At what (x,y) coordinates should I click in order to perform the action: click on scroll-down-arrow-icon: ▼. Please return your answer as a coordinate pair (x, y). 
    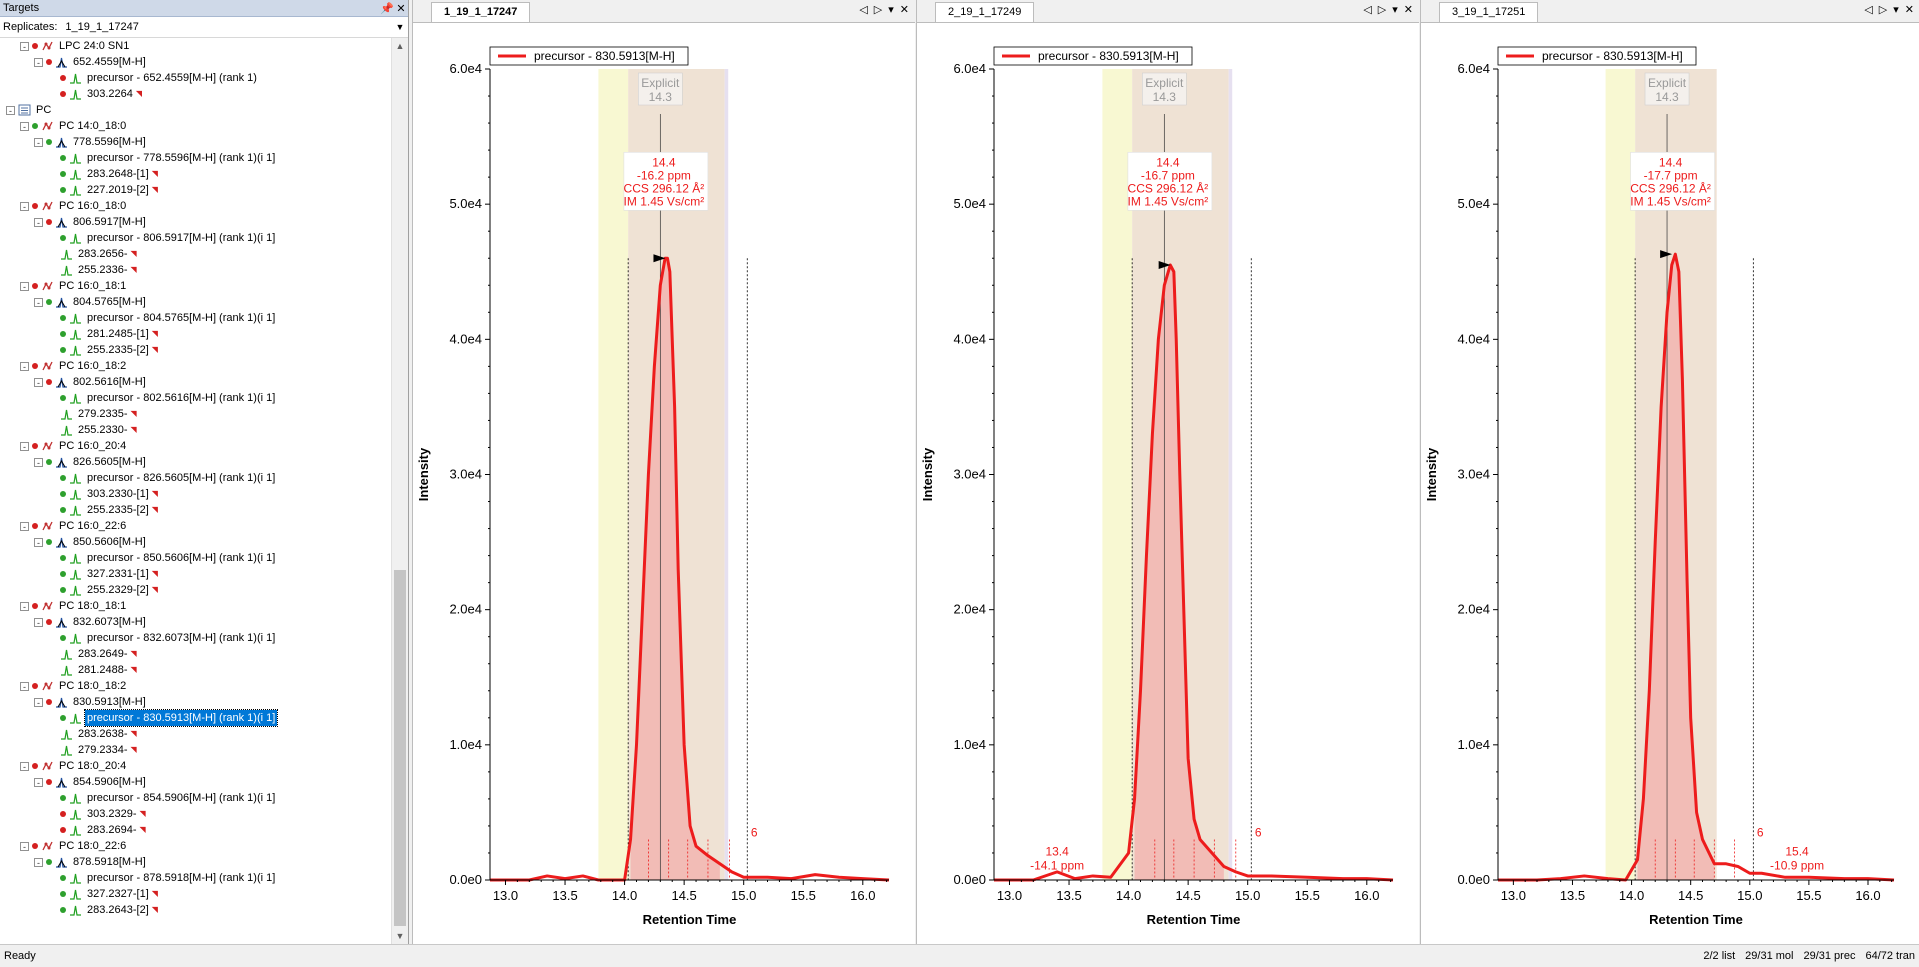
    Looking at the image, I should click on (400, 936).